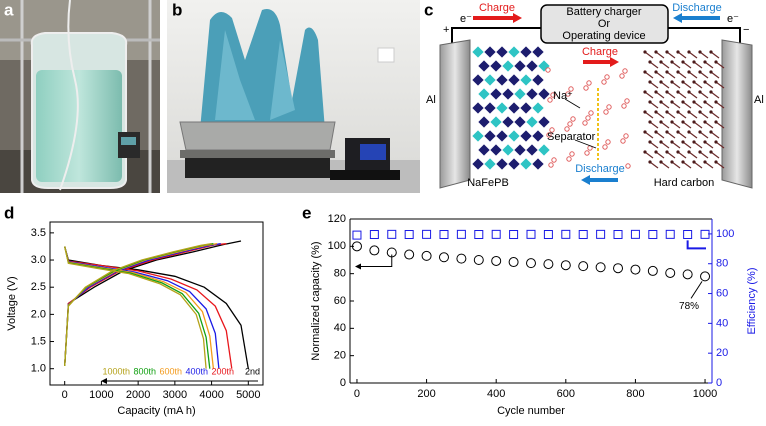 The image size is (766, 426). Describe the element at coordinates (689, 306) in the screenshot. I see `annotation: 78%` at that location.